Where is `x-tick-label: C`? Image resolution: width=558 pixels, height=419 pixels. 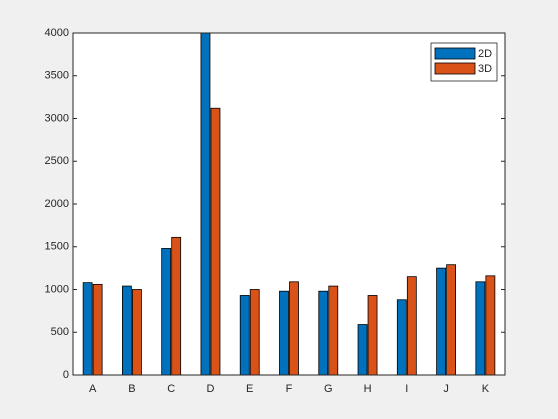
x-tick-label: C is located at coordinates (171, 389).